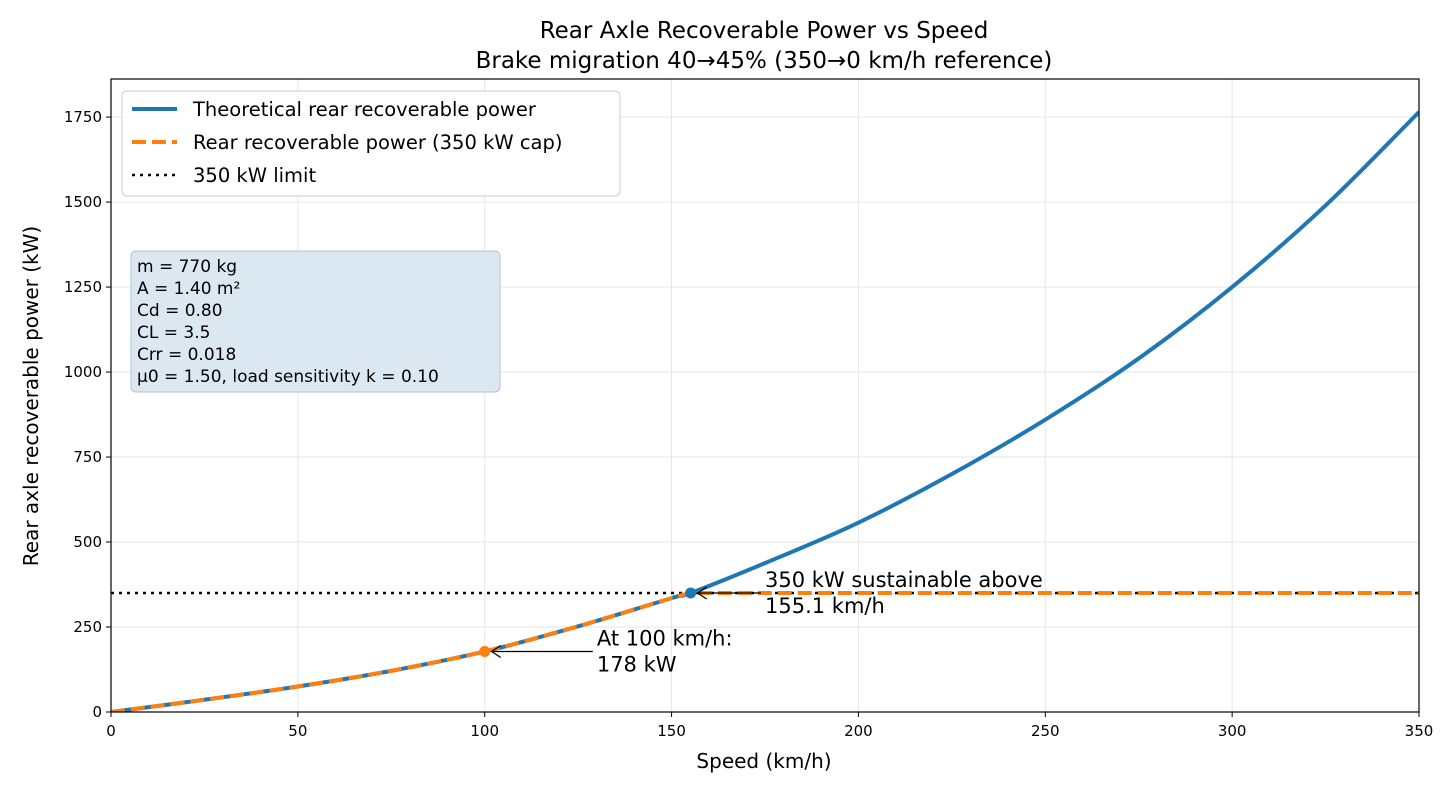 This screenshot has width=1456, height=794. I want to click on y-axis-label: Rear axle recoverable power (kW), so click(31, 396).